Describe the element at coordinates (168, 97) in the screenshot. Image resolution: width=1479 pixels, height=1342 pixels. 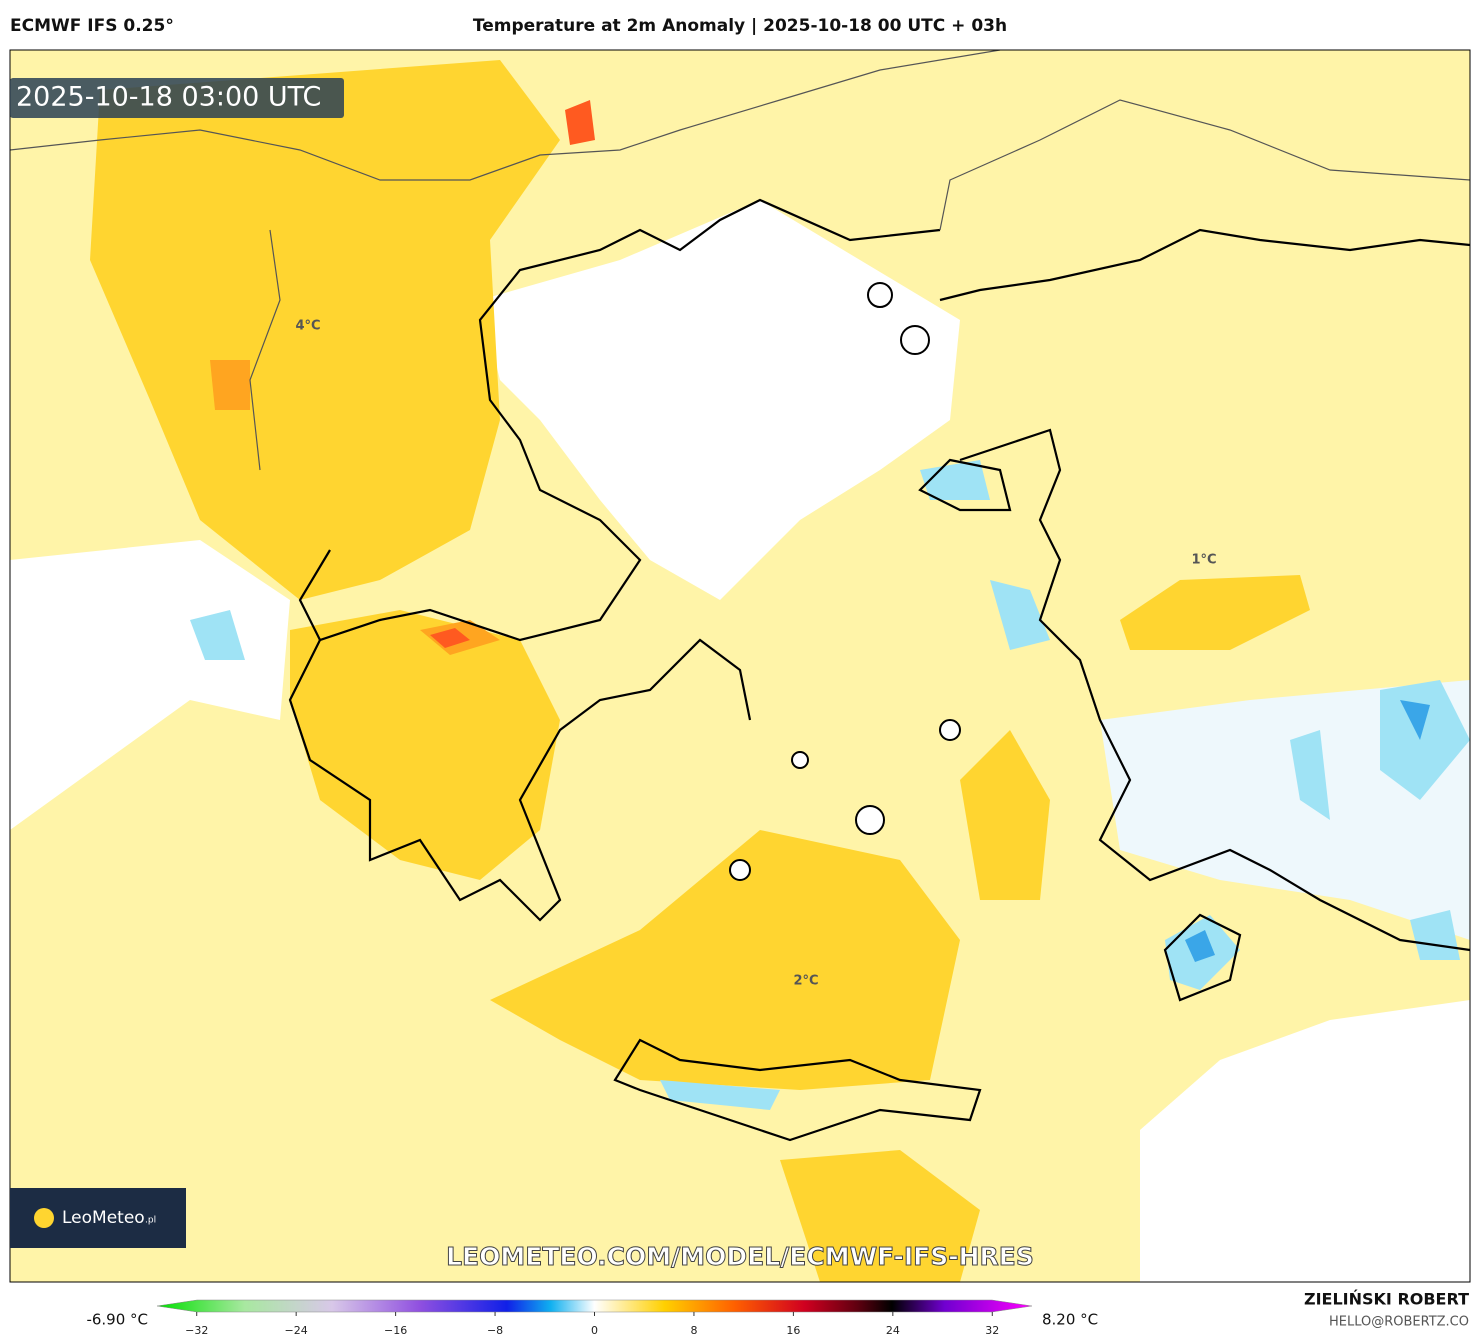
I see `timestamp: 2025-10-18 03:00 UTC` at that location.